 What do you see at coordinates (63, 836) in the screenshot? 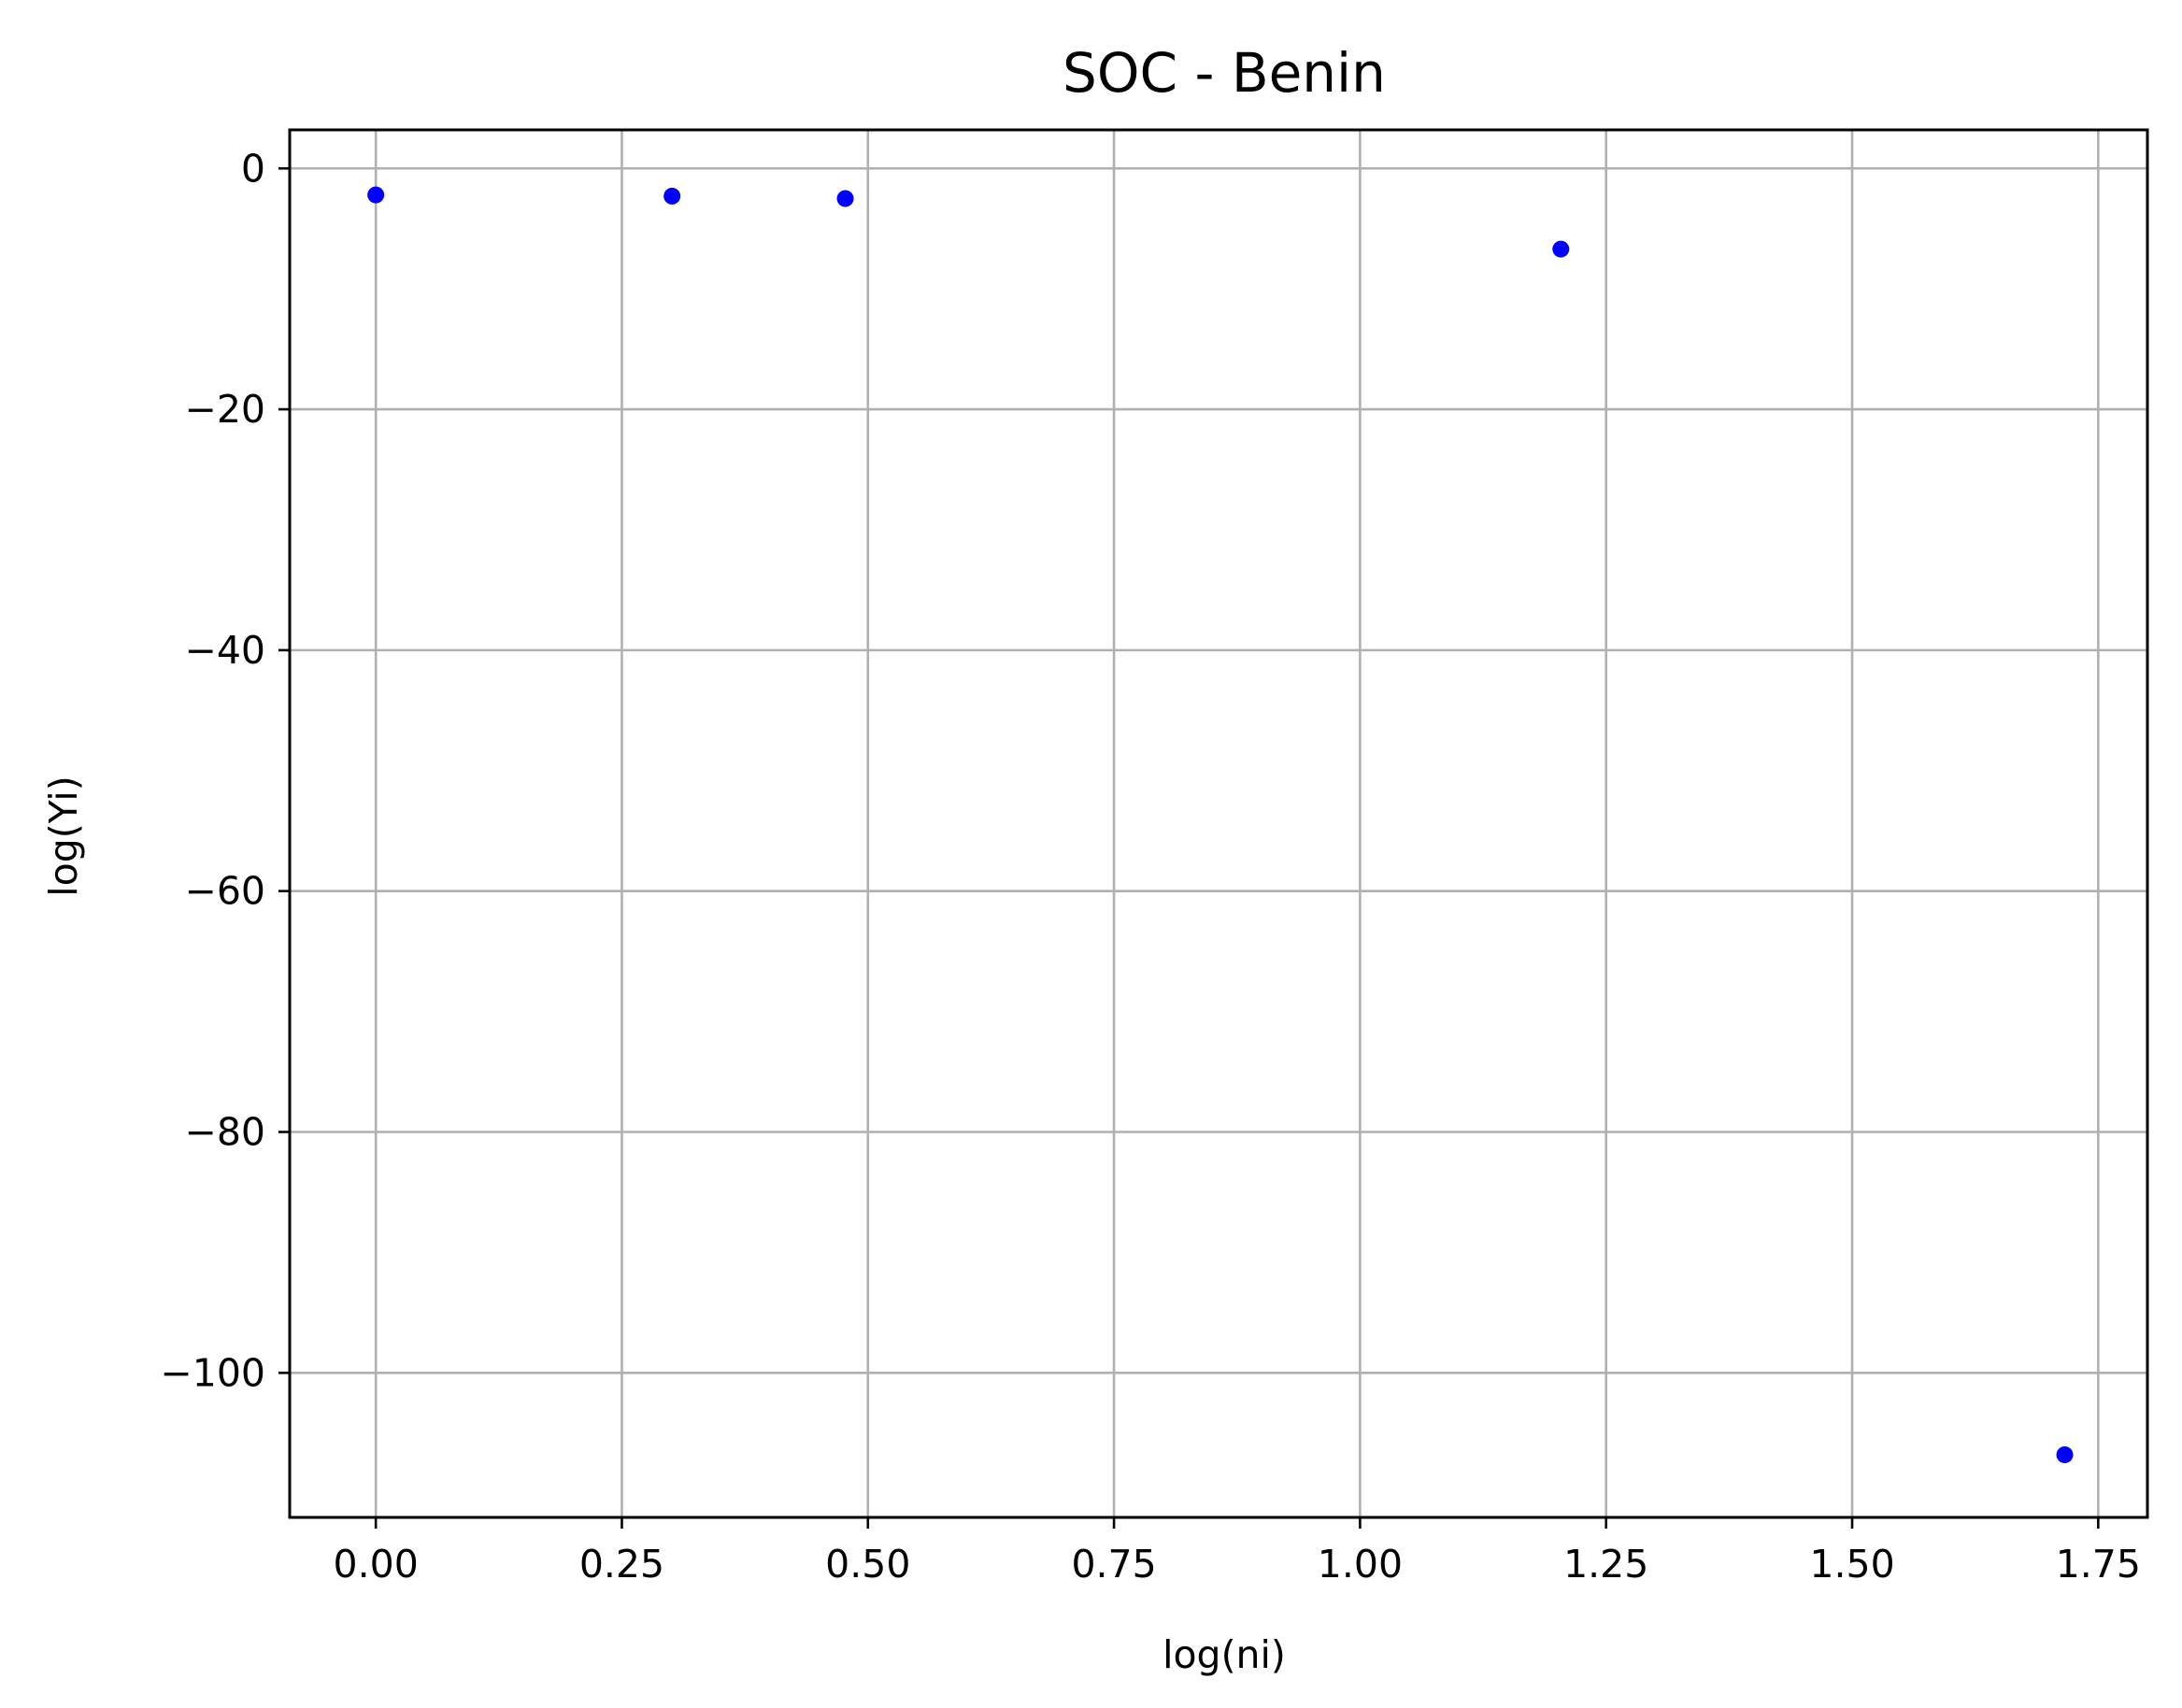
I see `y-axis-label: log(Yi)` at bounding box center [63, 836].